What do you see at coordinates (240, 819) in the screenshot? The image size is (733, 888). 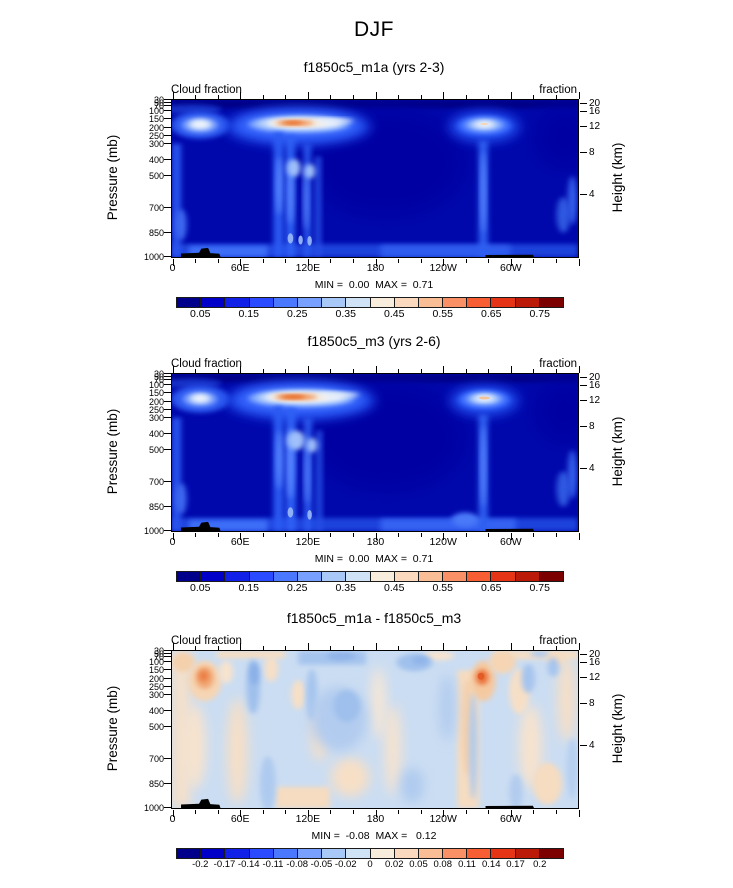 I see `lon-tick-label: 60E` at bounding box center [240, 819].